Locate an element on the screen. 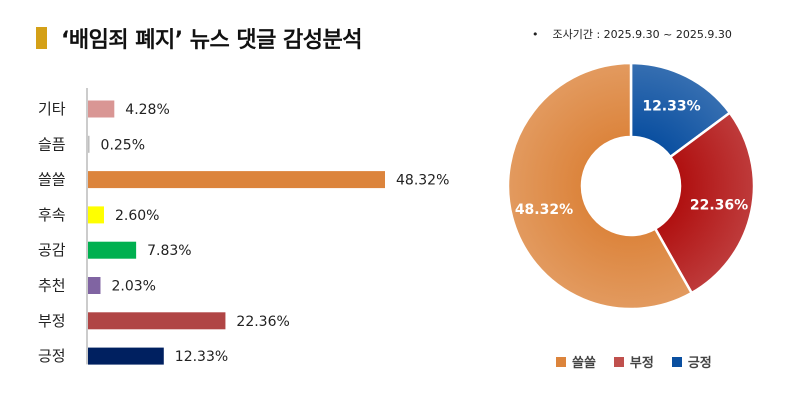 This screenshot has height=400, width=800. legend-item: 쓸쓸 is located at coordinates (576, 361).